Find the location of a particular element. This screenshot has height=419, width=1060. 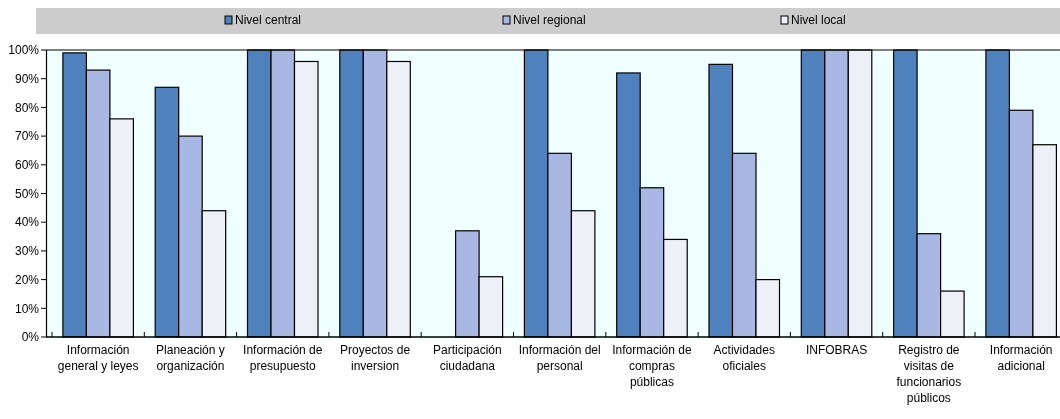

x-tick-label: Actividades oficiales is located at coordinates (744, 358).